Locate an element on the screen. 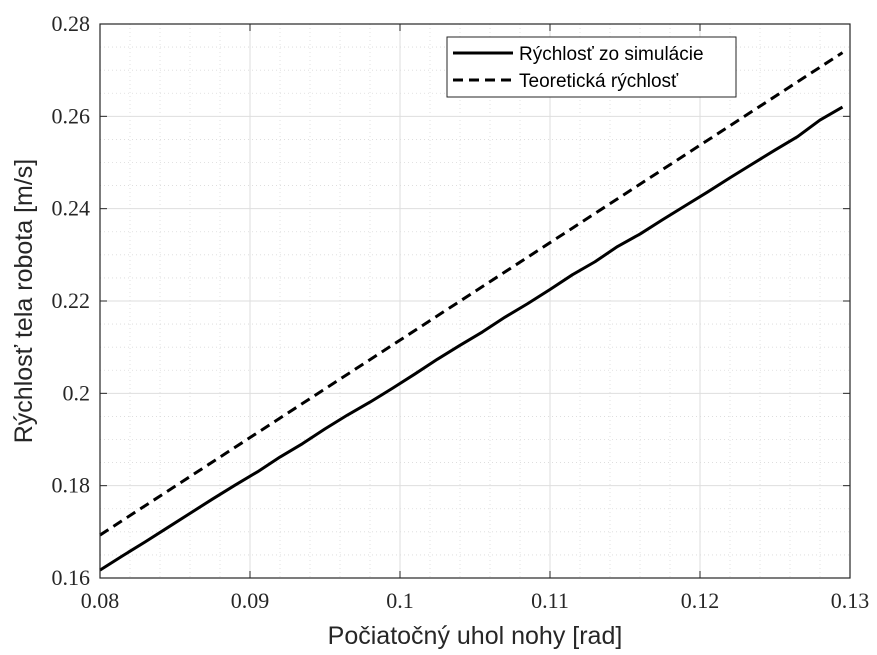 This screenshot has width=877, height=655. y-tick-label: 0.26 is located at coordinates (71, 115).